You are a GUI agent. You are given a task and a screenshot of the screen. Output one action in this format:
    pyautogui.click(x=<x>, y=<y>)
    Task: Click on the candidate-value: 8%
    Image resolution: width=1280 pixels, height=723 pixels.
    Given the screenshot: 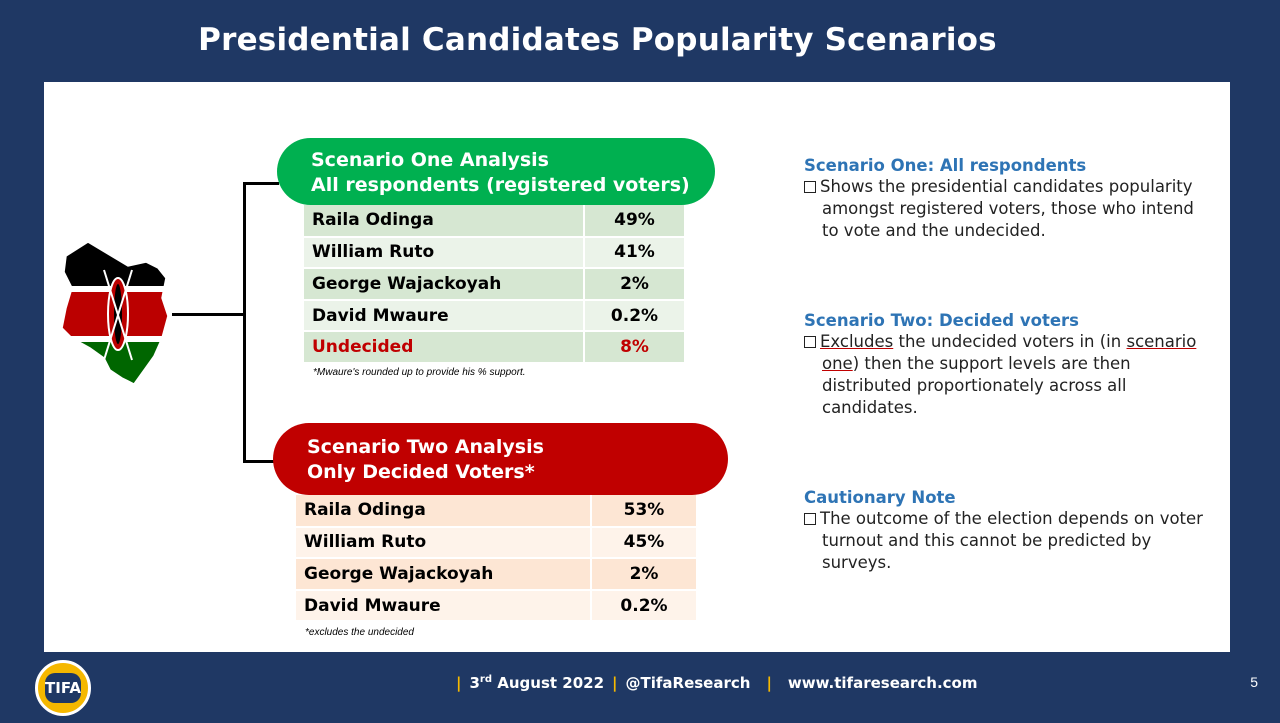 What is the action you would take?
    pyautogui.click(x=634, y=347)
    